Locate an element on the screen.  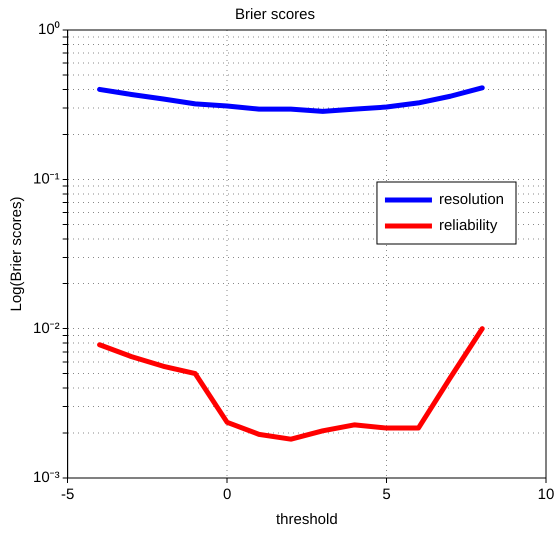
x-axis-title: threshold is located at coordinates (307, 519).